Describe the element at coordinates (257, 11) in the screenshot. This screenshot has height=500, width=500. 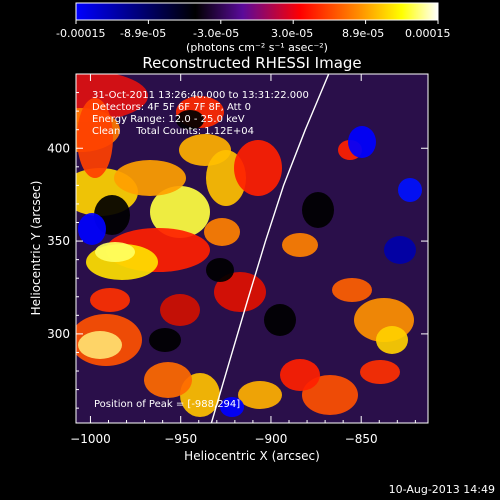
I see `colorbar-gradient` at that location.